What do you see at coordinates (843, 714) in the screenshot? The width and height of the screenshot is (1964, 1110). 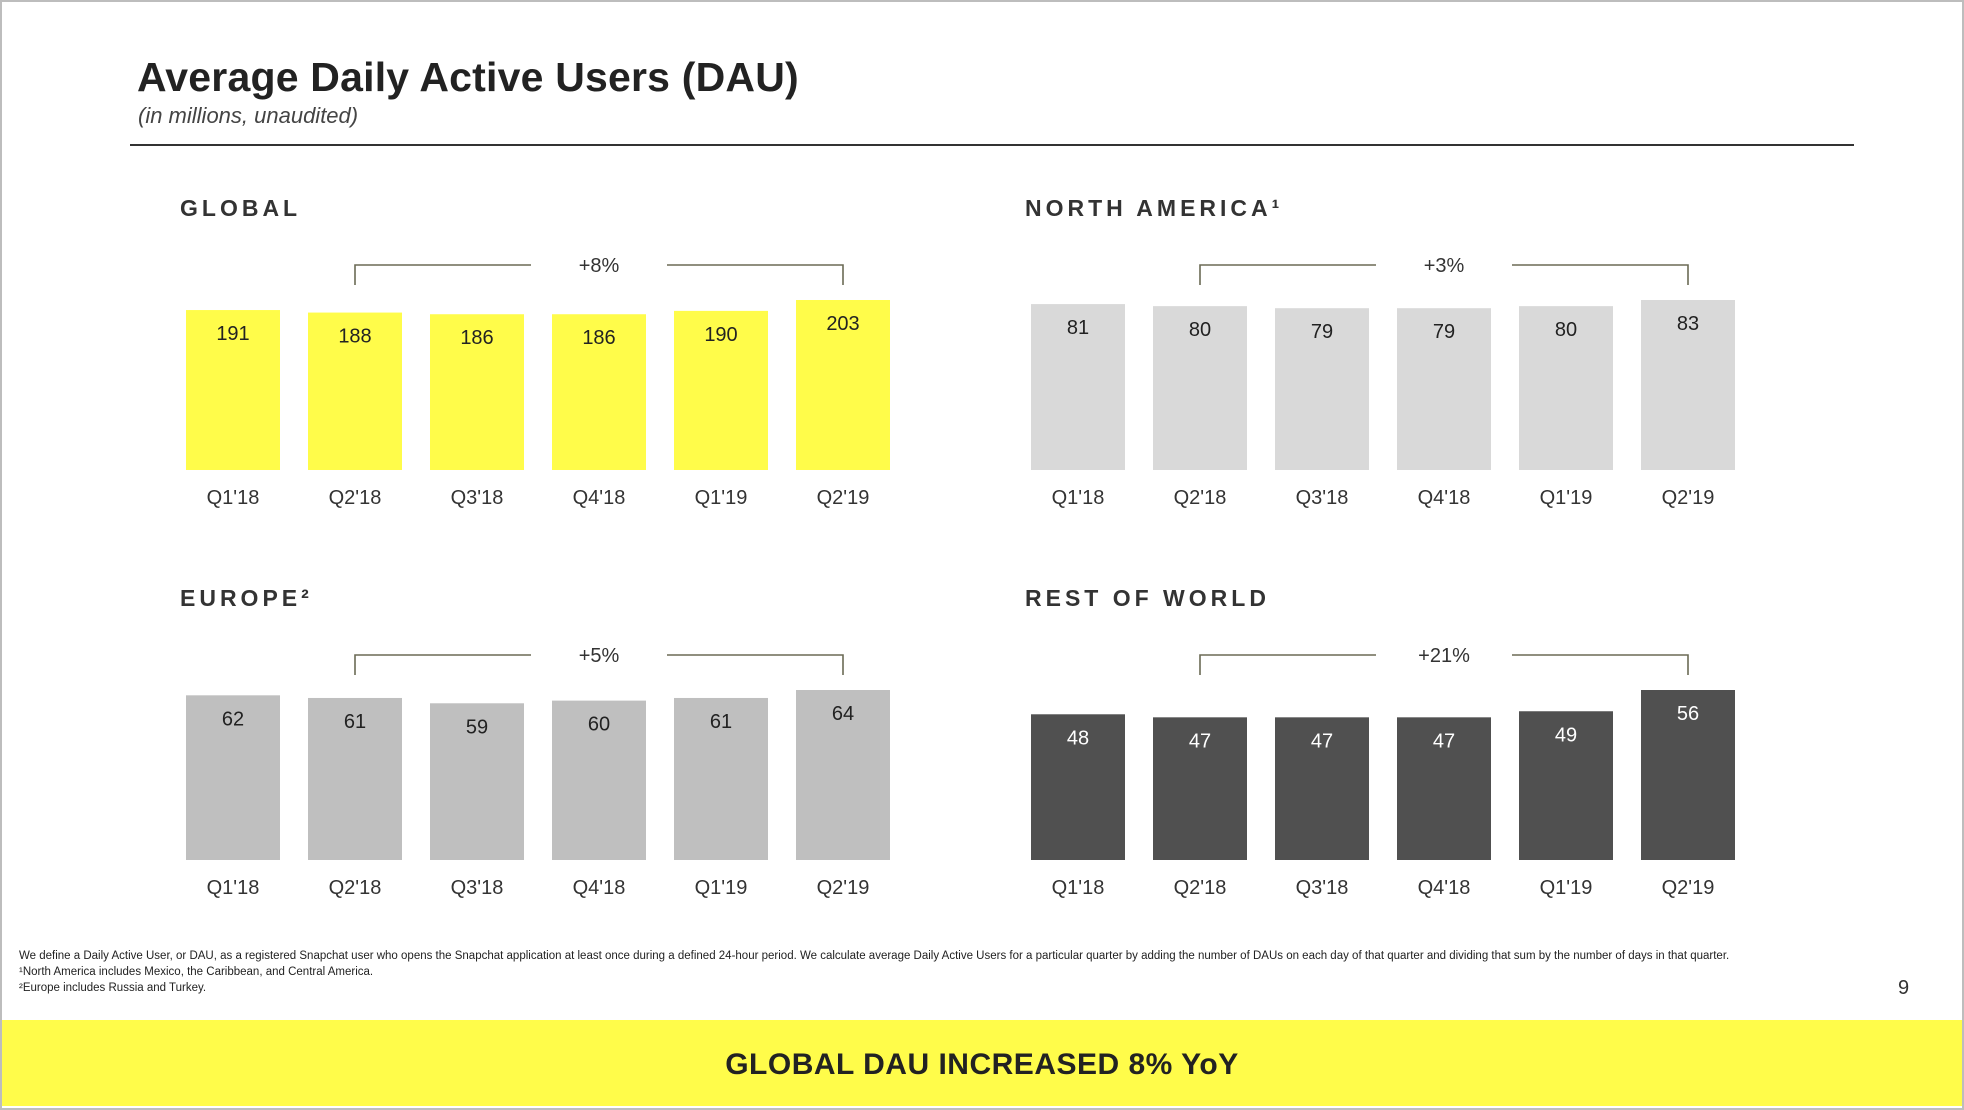 I see `bar-value-label: 64` at bounding box center [843, 714].